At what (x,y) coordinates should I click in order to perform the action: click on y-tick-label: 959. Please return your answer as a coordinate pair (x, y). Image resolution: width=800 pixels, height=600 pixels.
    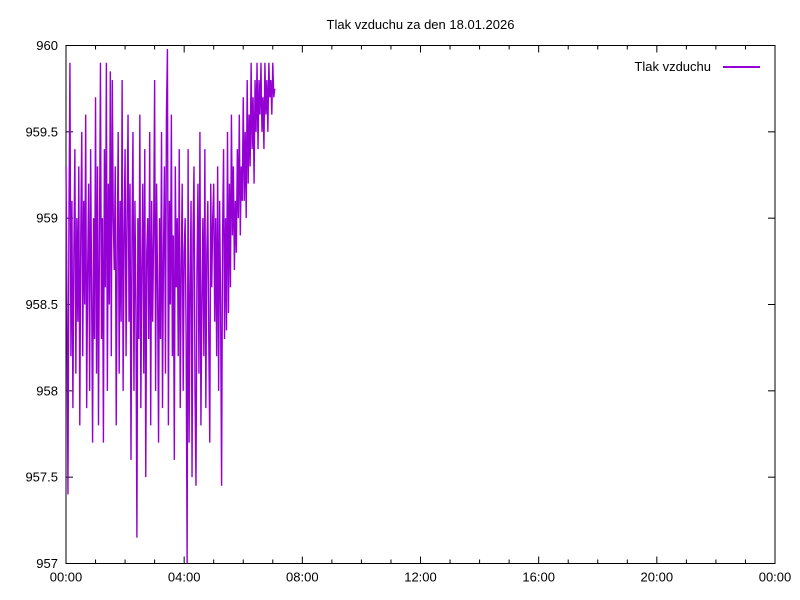
    Looking at the image, I should click on (47, 218).